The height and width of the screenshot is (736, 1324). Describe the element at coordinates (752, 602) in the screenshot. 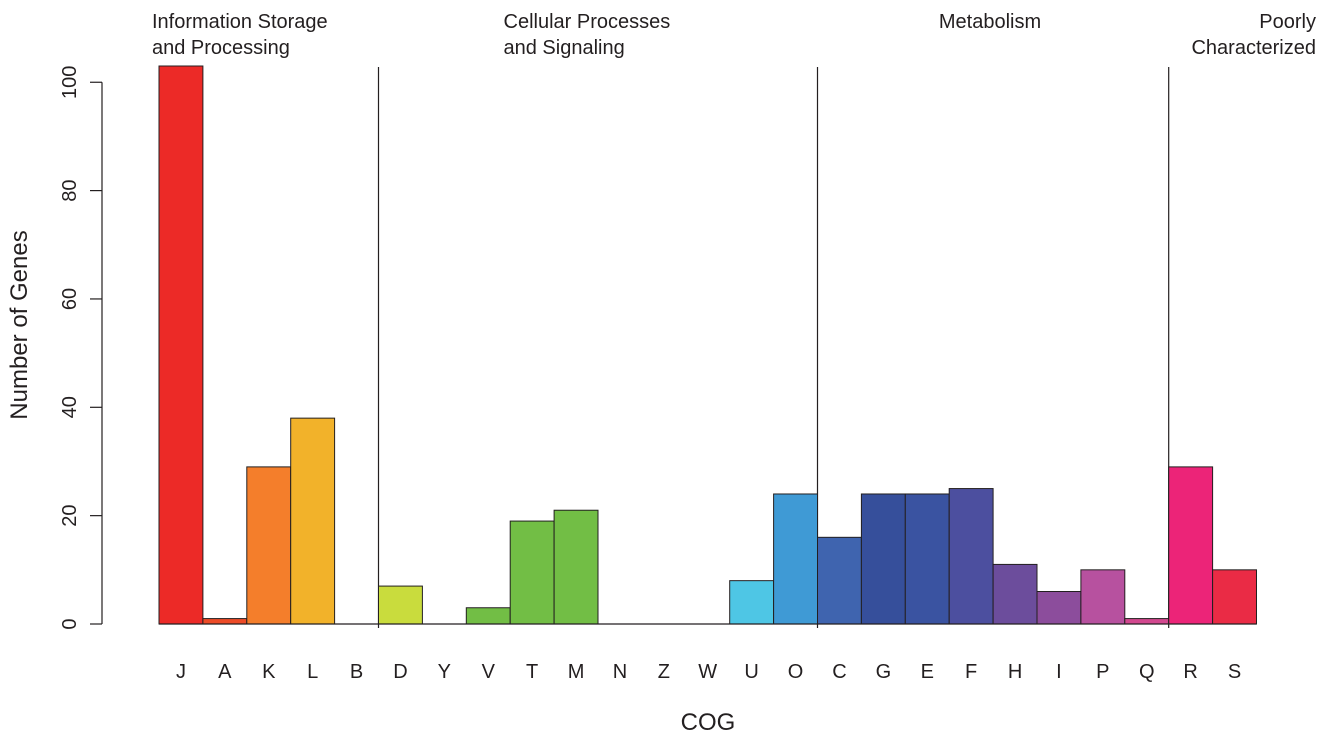

I see `bar-U` at that location.